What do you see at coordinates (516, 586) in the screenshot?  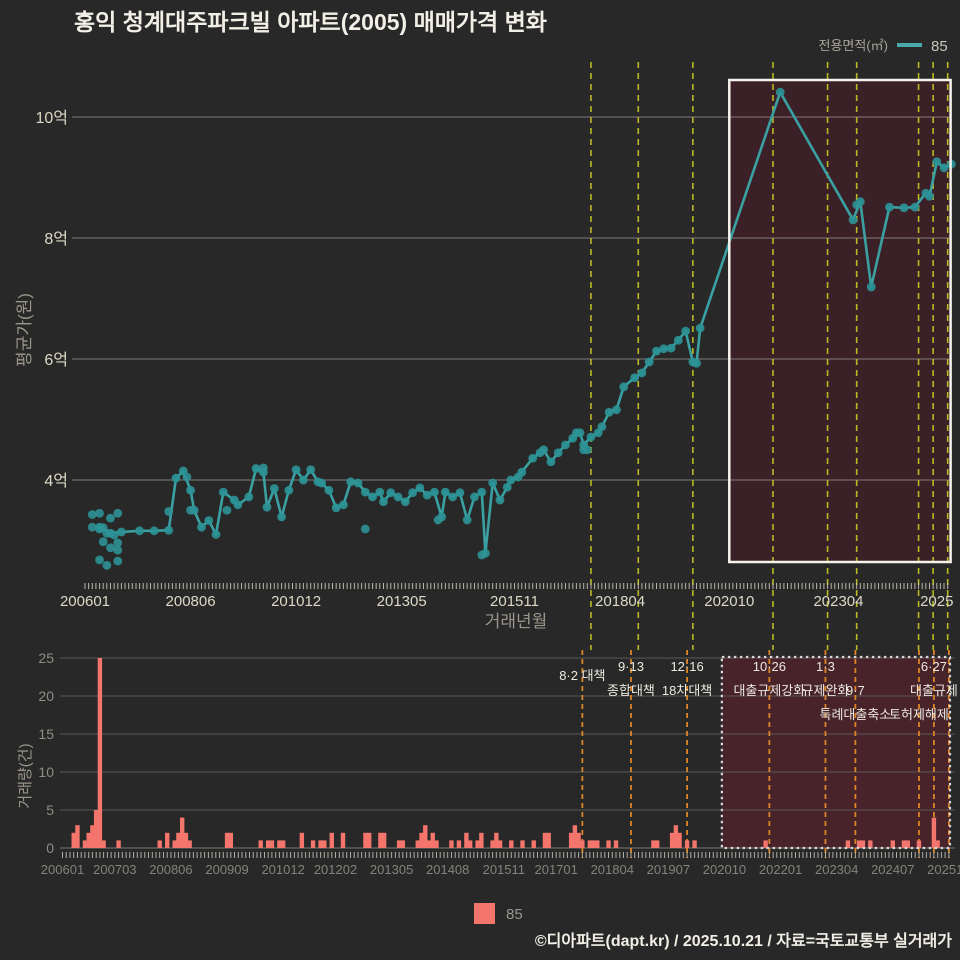 I see `x-axis-tick-strip` at bounding box center [516, 586].